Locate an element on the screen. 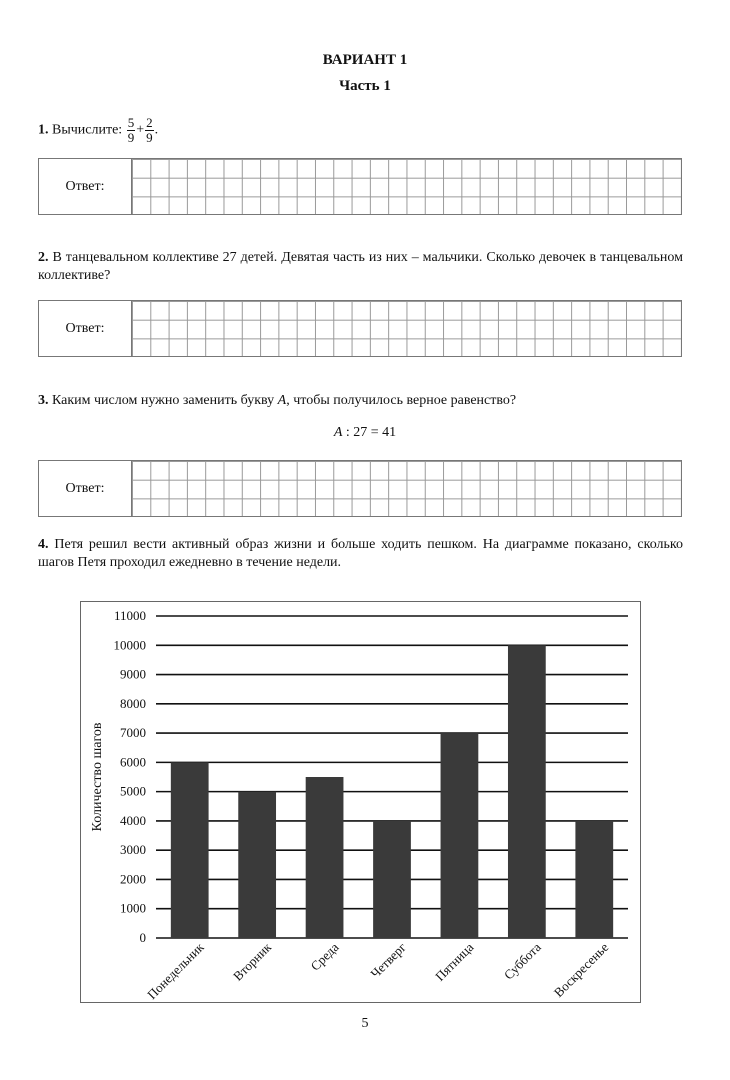 This screenshot has width=730, height=1080. x-tick-label: Суббота is located at coordinates (522, 960).